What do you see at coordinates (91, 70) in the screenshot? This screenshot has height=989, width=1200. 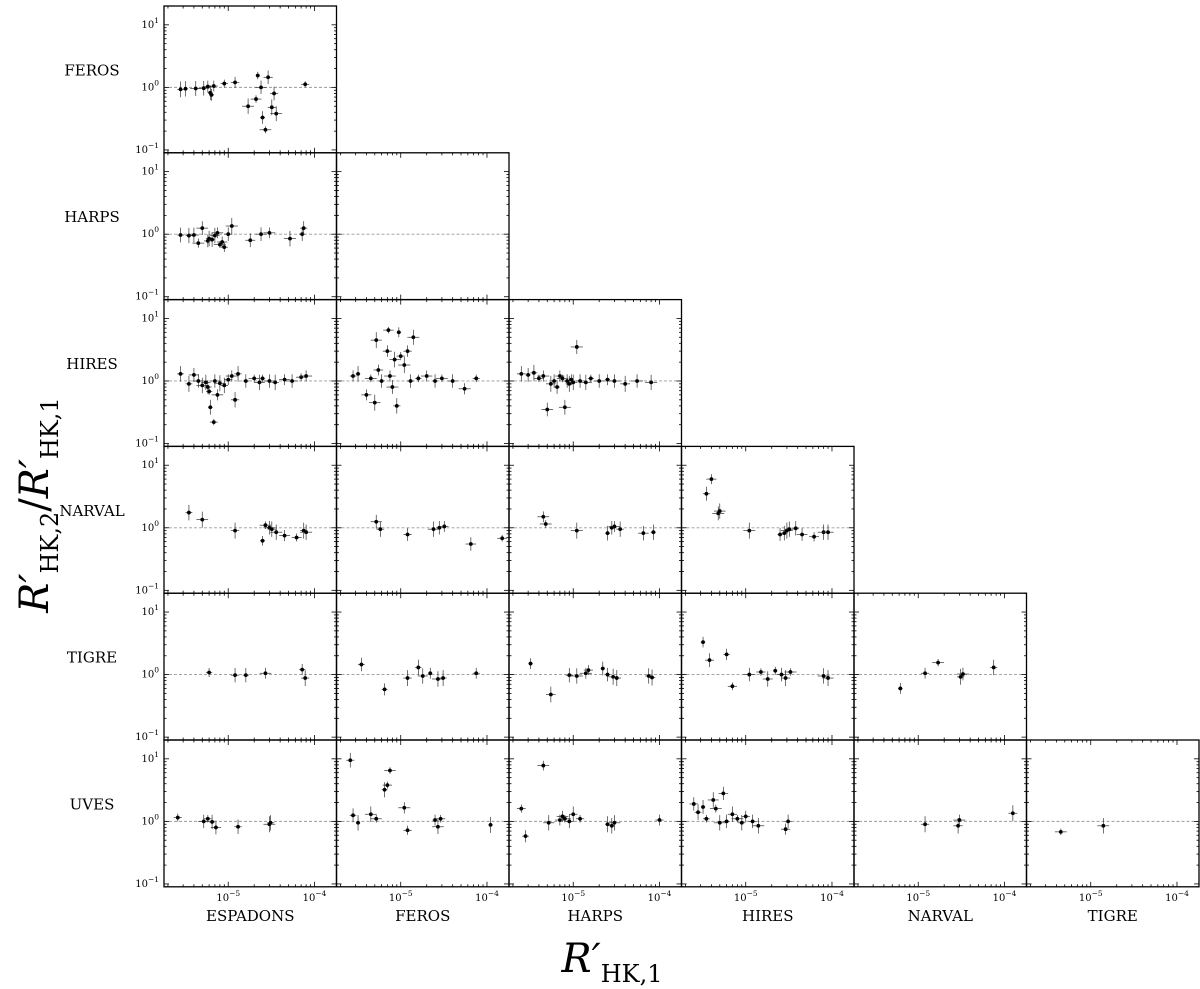 I see `row-label-feros: FEROS` at bounding box center [91, 70].